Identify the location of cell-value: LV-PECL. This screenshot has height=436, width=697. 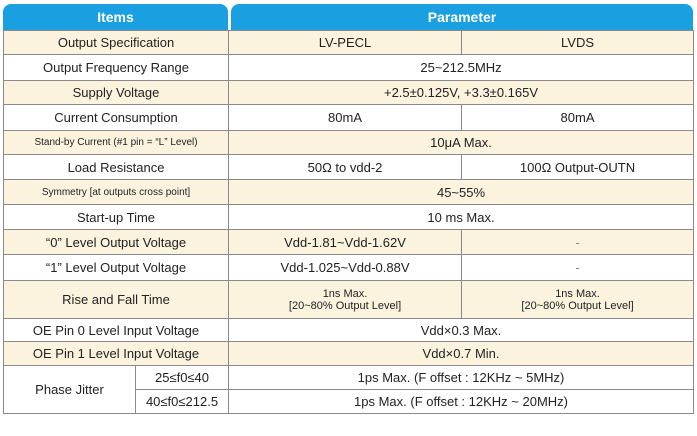
(345, 42).